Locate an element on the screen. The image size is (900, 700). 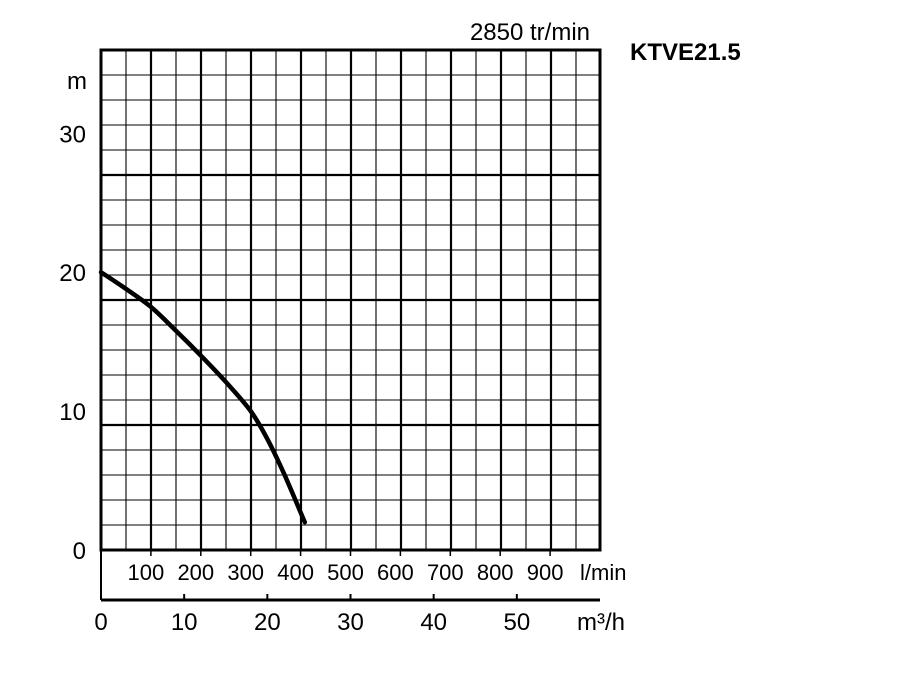
lpm-tick-label: 900 is located at coordinates (545, 572).